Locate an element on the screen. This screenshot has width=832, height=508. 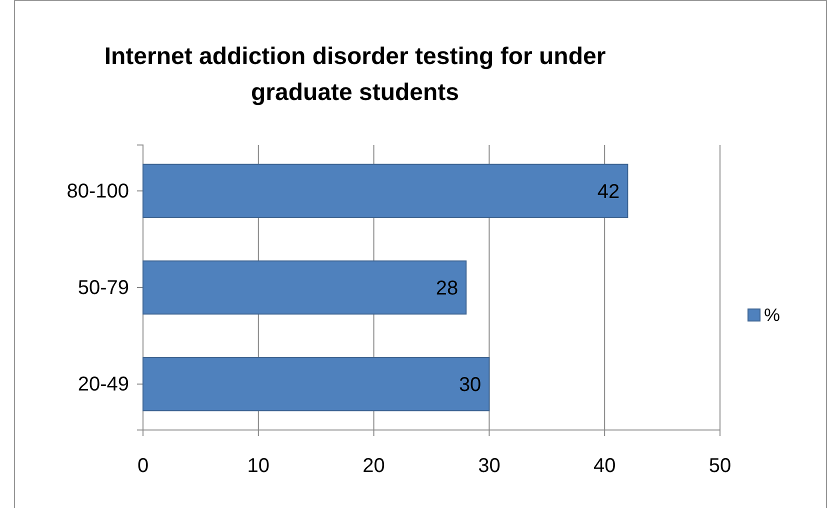
x-tick-label: 0 is located at coordinates (143, 466).